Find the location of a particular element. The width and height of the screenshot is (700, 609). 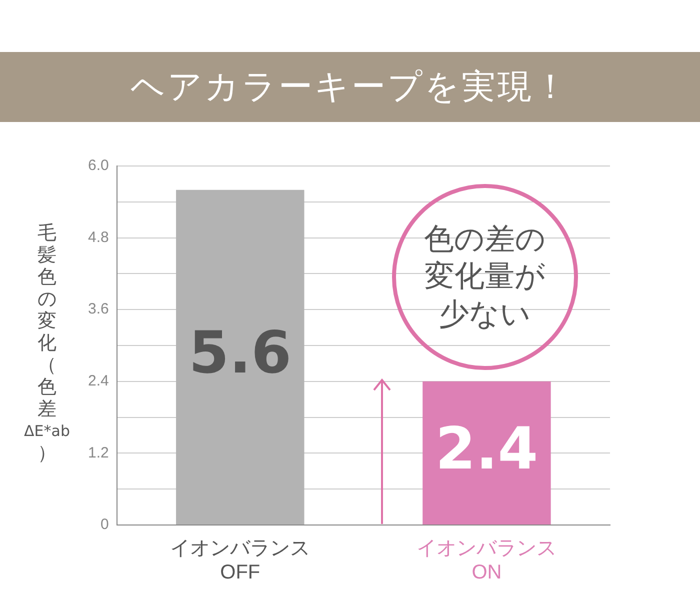

chart-title: ヘアカラーキープを実現！ is located at coordinates (350, 87).